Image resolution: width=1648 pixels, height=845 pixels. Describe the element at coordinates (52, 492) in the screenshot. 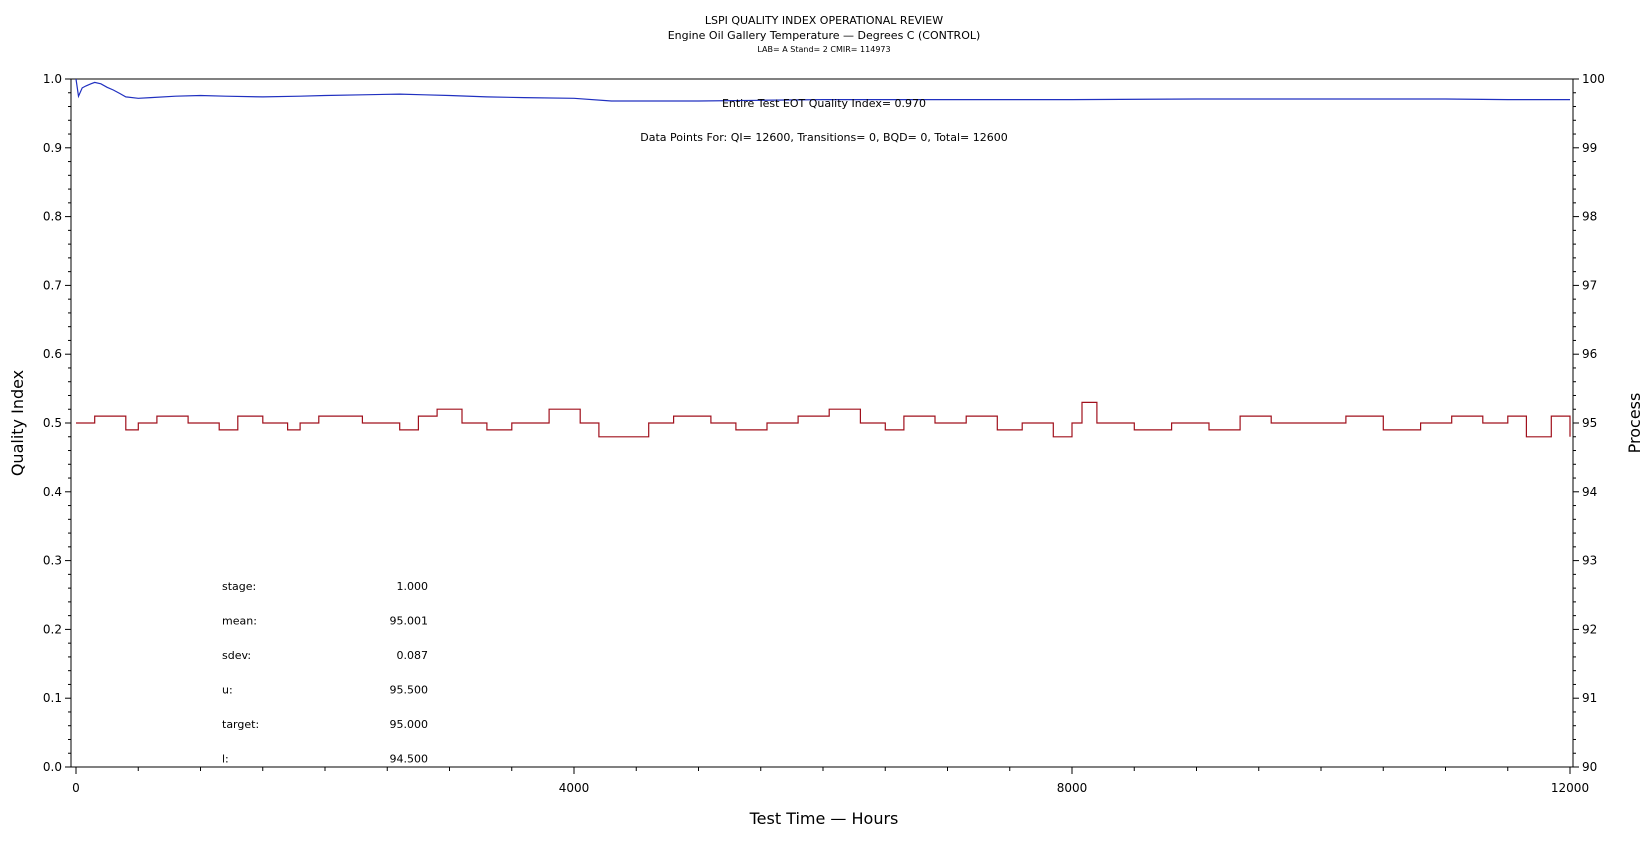

I see `y-left-tick-label: 0.4` at that location.